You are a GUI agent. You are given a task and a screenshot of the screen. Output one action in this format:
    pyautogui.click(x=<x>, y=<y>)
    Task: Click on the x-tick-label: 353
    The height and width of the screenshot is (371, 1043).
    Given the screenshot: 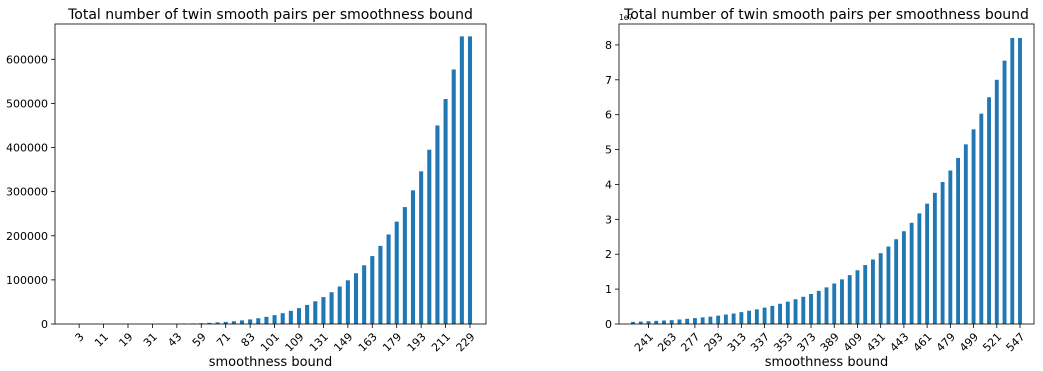 What is the action you would take?
    pyautogui.click(x=783, y=342)
    